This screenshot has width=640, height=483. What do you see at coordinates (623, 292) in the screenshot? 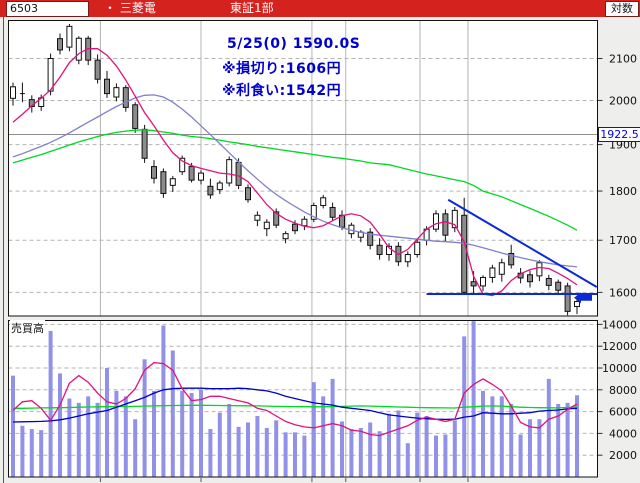
I see `price-tick-label: 1600` at bounding box center [623, 292].